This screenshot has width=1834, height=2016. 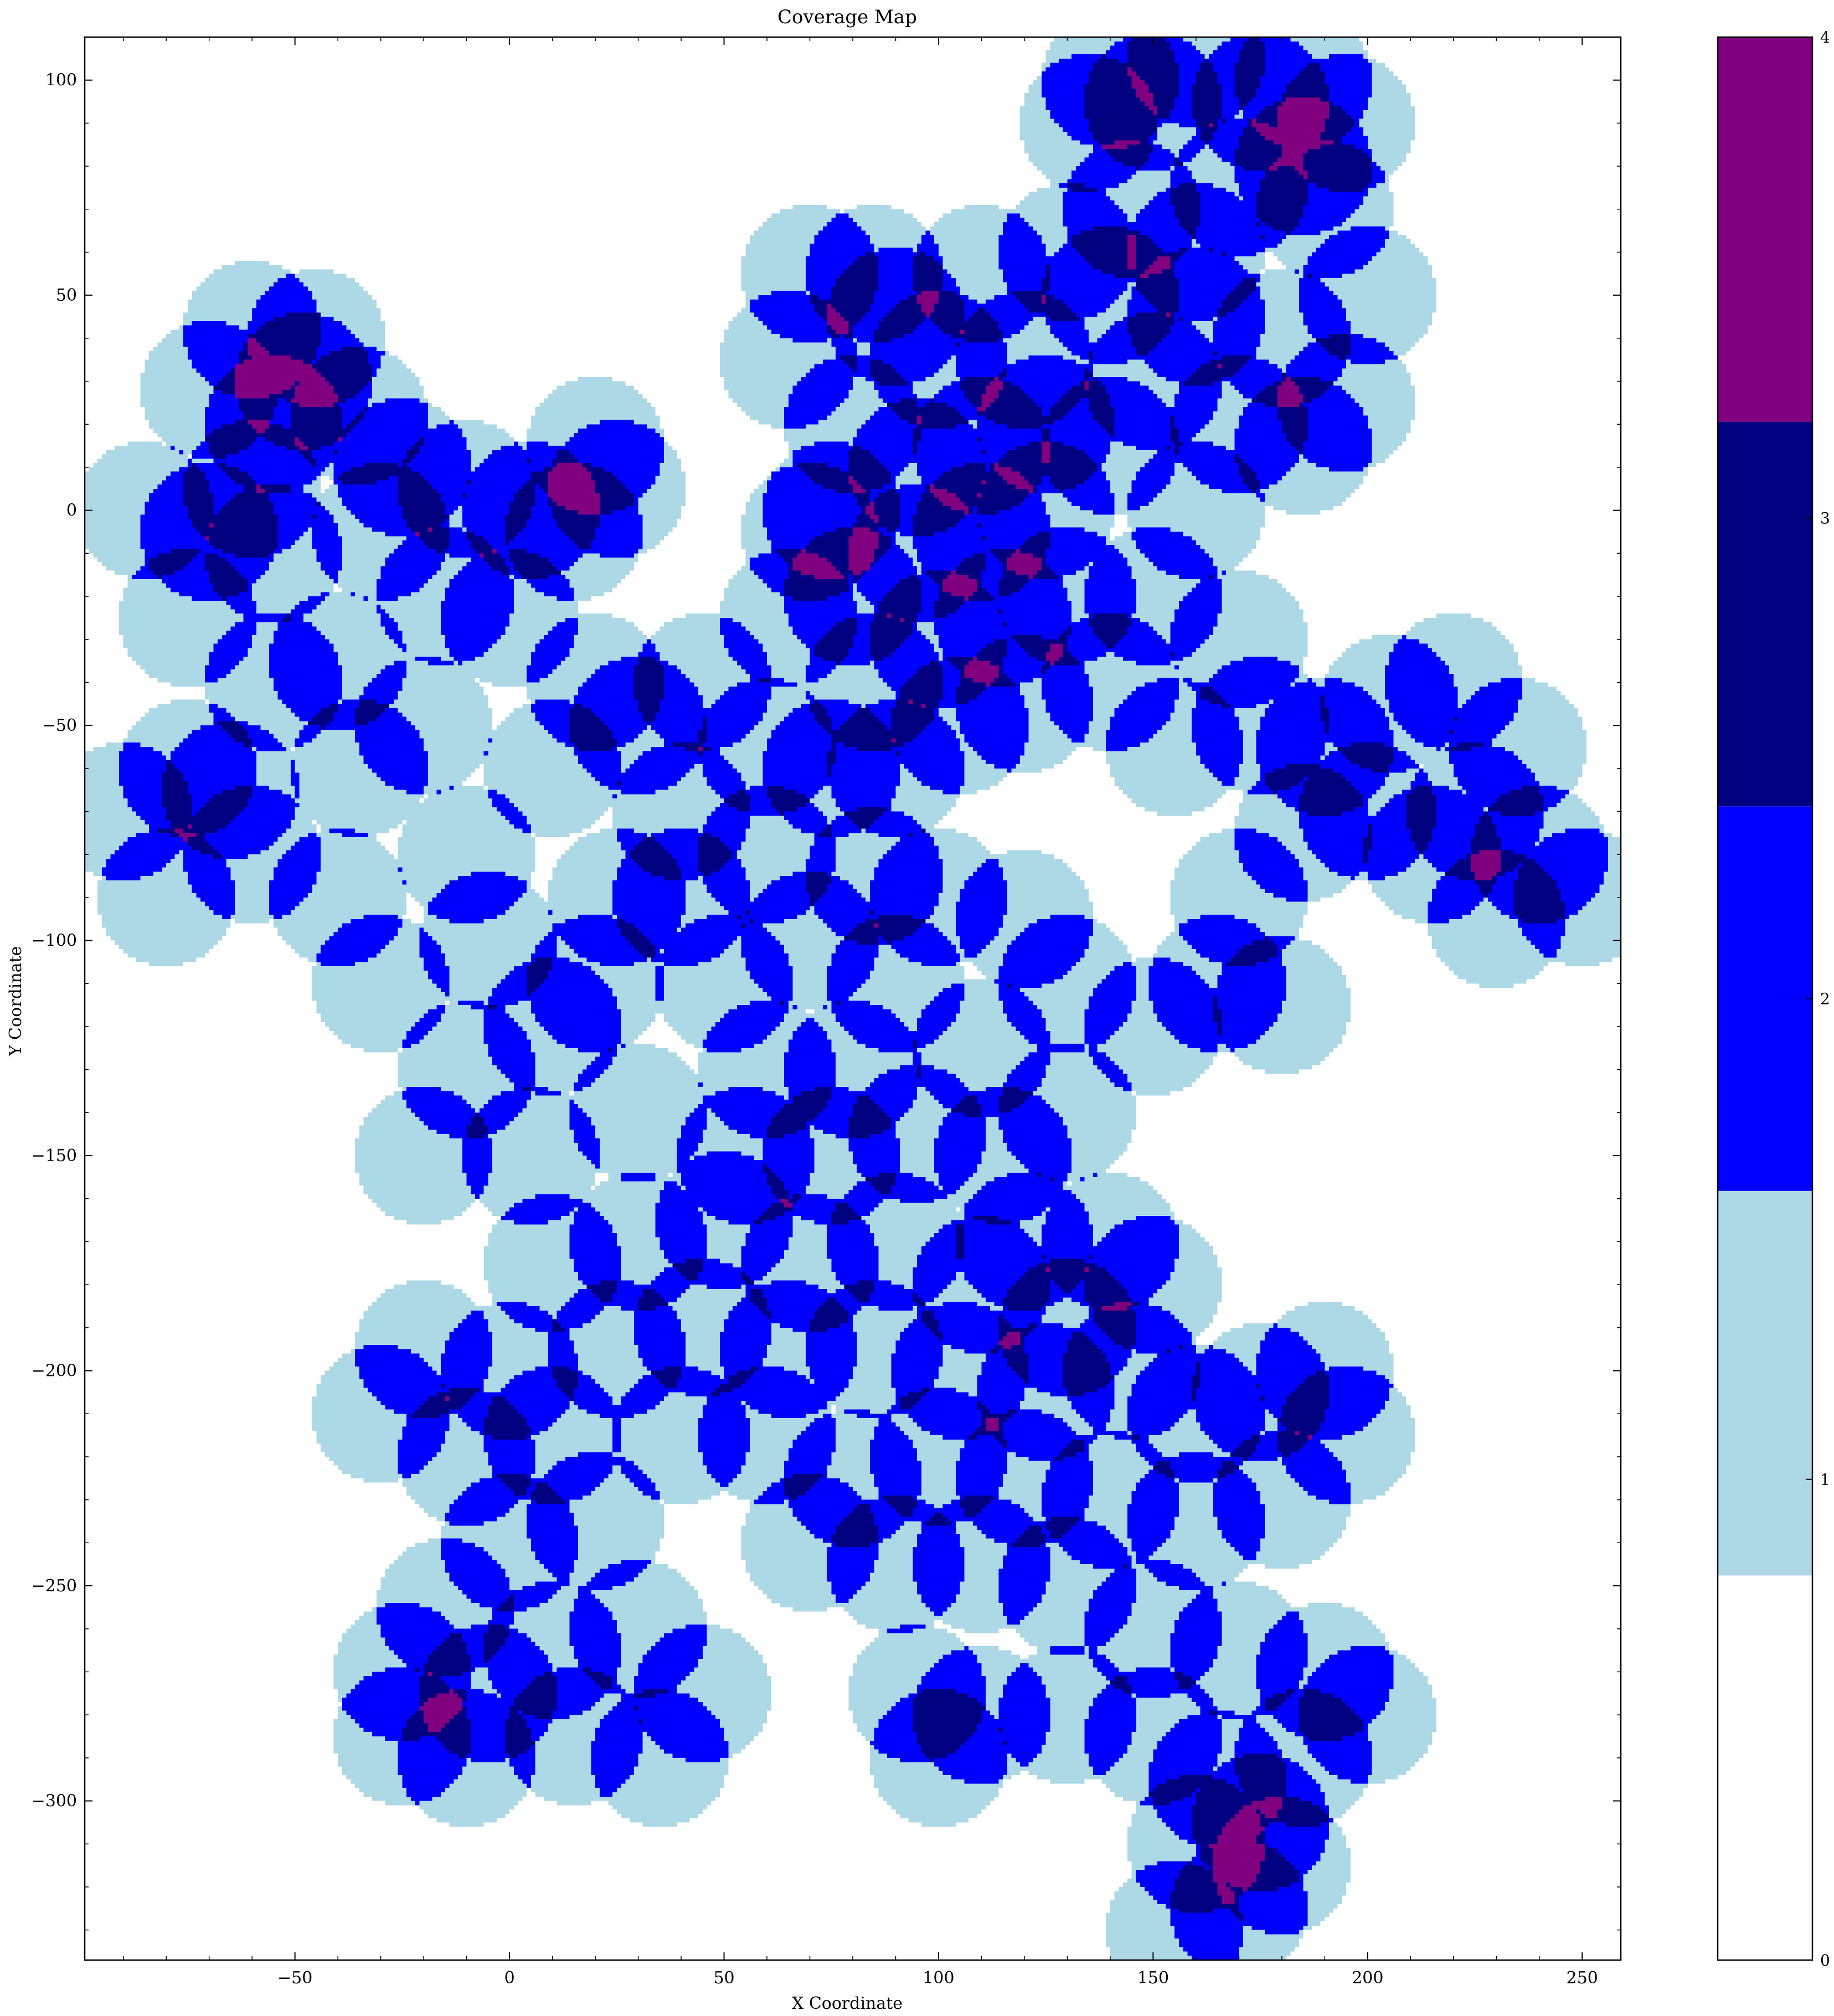 I want to click on y-tick-label: −100, so click(x=54, y=941).